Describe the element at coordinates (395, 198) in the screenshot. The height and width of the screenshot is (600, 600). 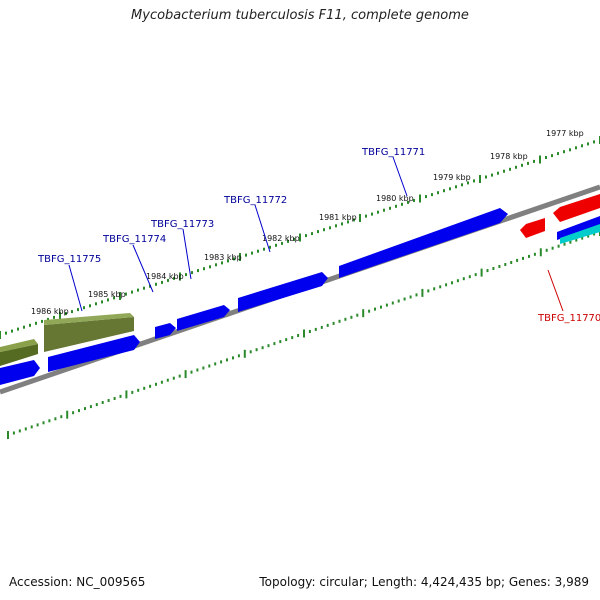
I see `scale-label: 1980 kbp` at that location.